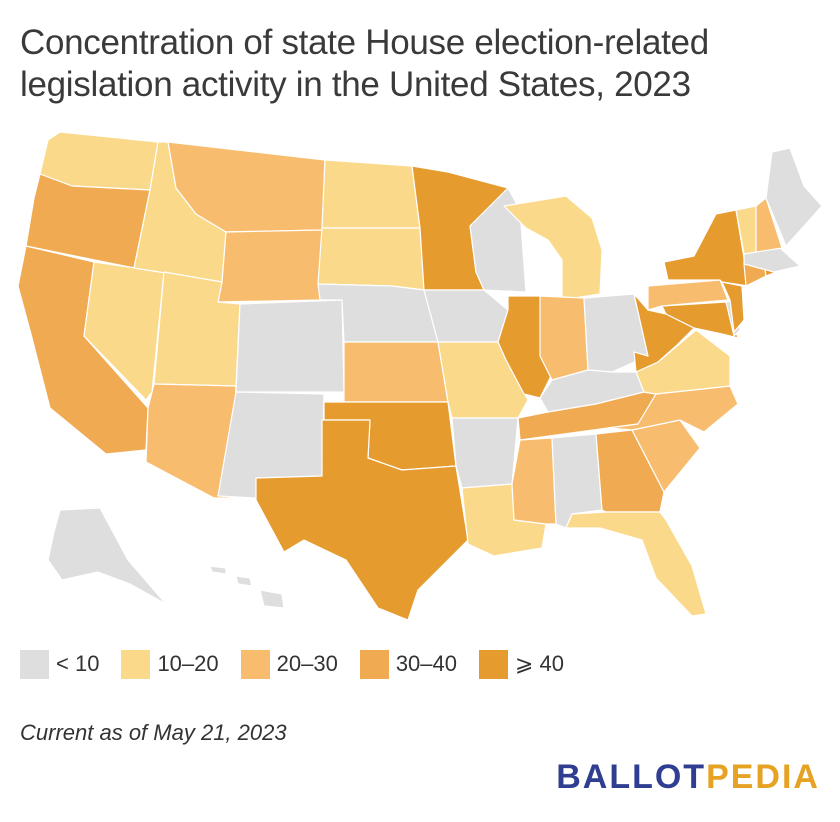  What do you see at coordinates (466, 316) in the screenshot?
I see `state-ia` at bounding box center [466, 316].